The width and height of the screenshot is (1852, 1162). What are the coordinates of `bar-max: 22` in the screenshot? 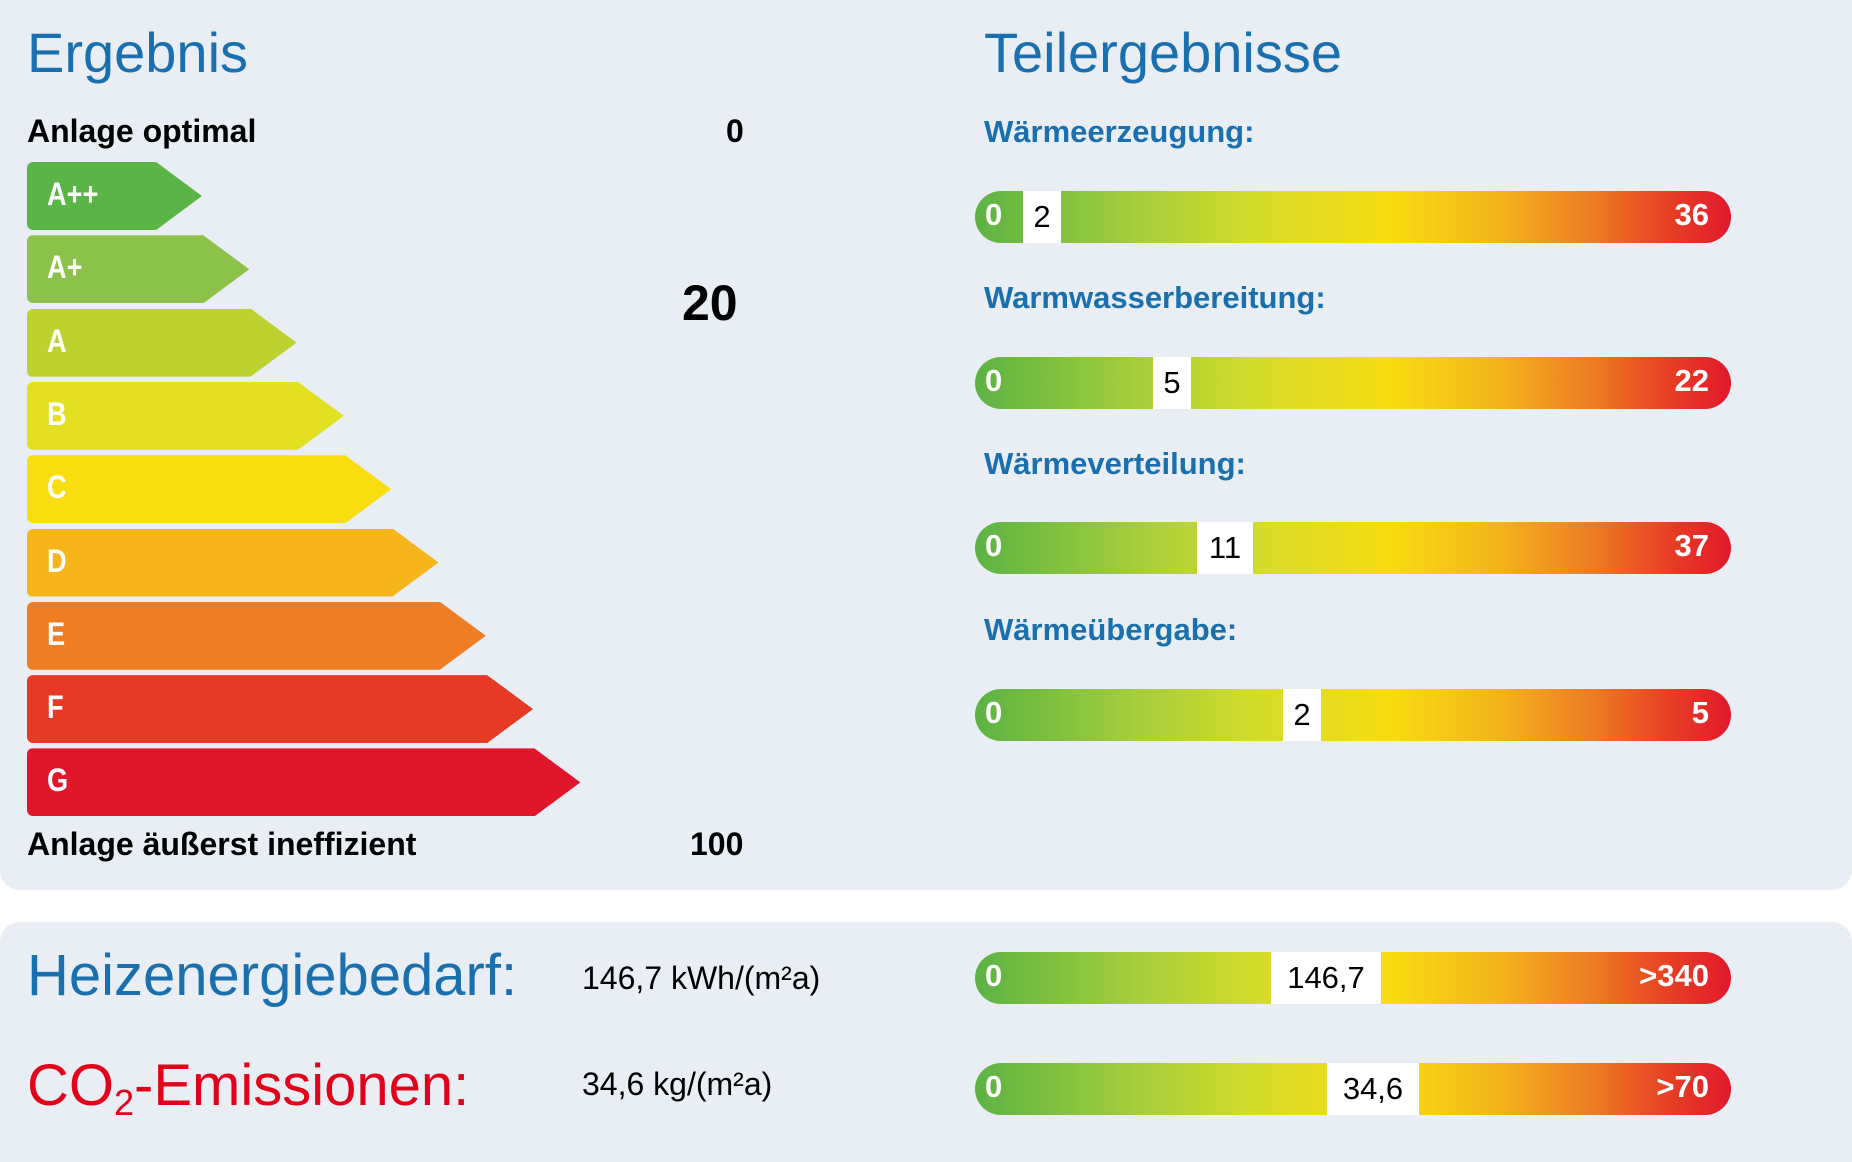 It's located at (1691, 380).